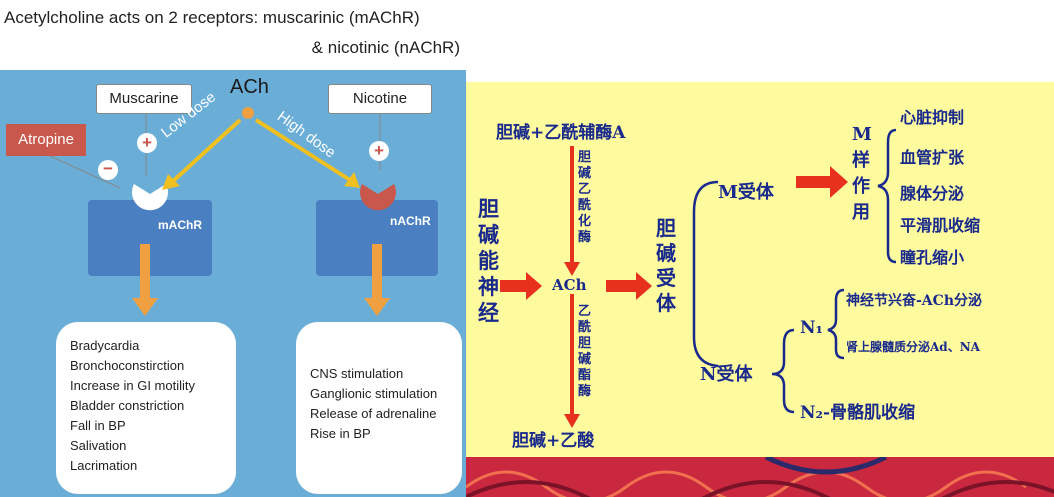 This screenshot has width=1054, height=497. I want to click on effect-item: Bronchoconstirction, so click(127, 365).